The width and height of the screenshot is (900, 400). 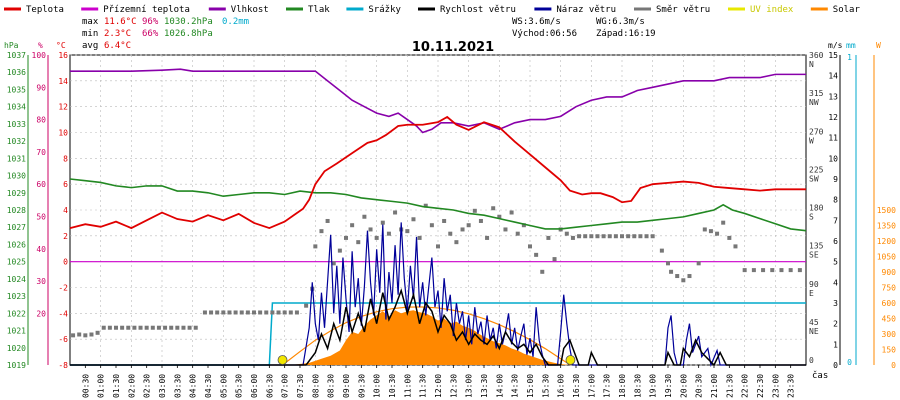 What do you see at coordinates (814, 284) in the screenshot?
I see `dir-tick-label: 90` at bounding box center [814, 284].